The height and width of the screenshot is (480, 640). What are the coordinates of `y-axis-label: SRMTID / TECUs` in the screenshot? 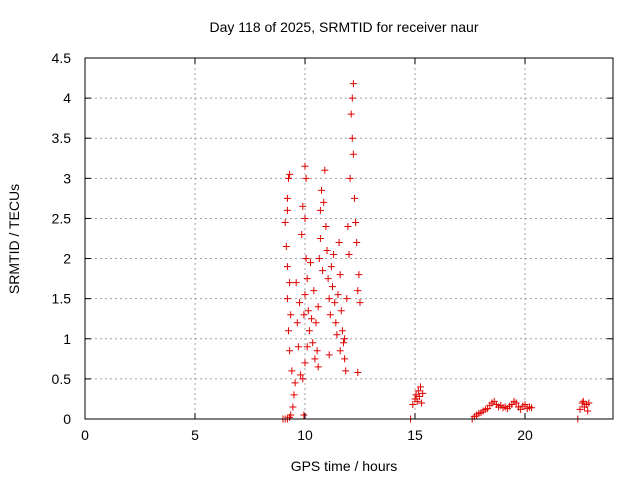 It's located at (14, 239).